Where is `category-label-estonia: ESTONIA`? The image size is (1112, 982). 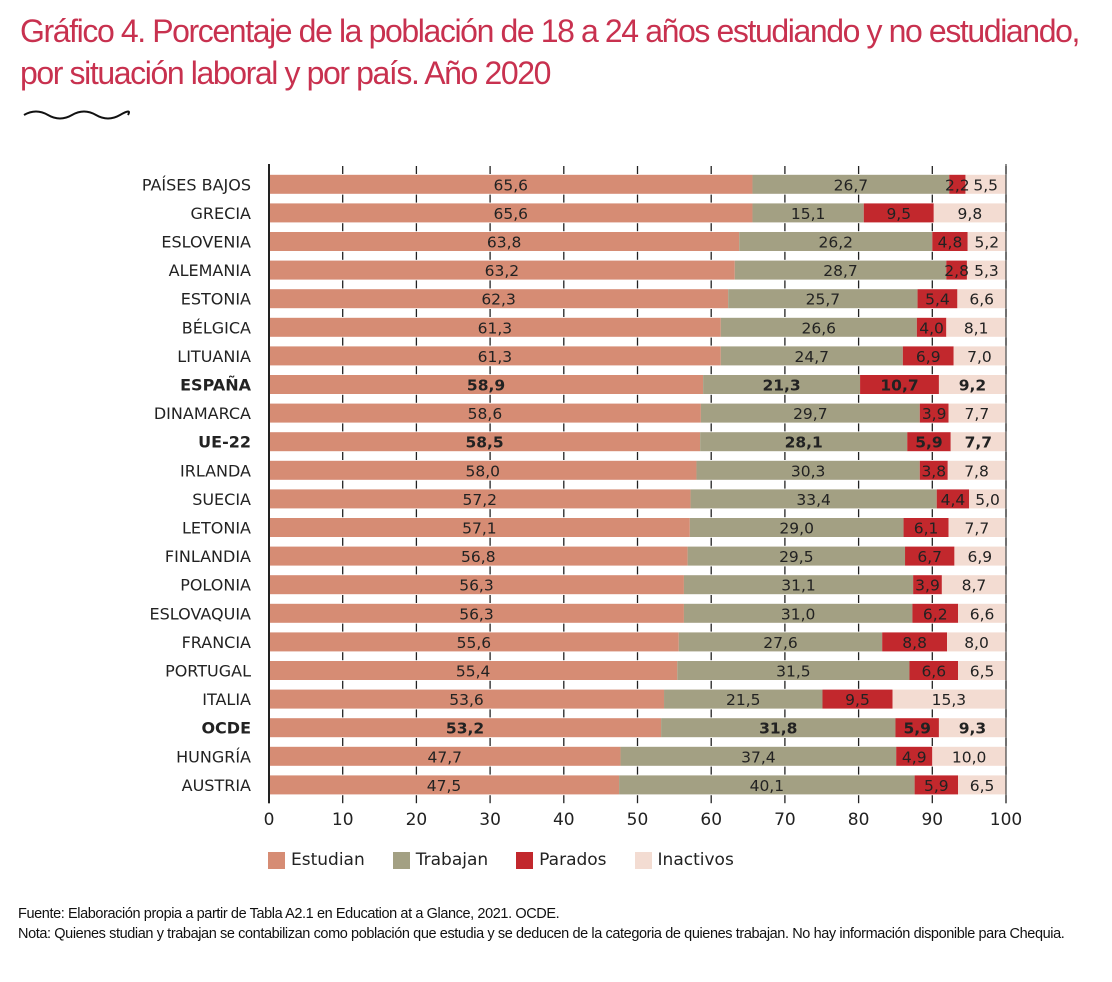
category-label-estonia: ESTONIA is located at coordinates (216, 299).